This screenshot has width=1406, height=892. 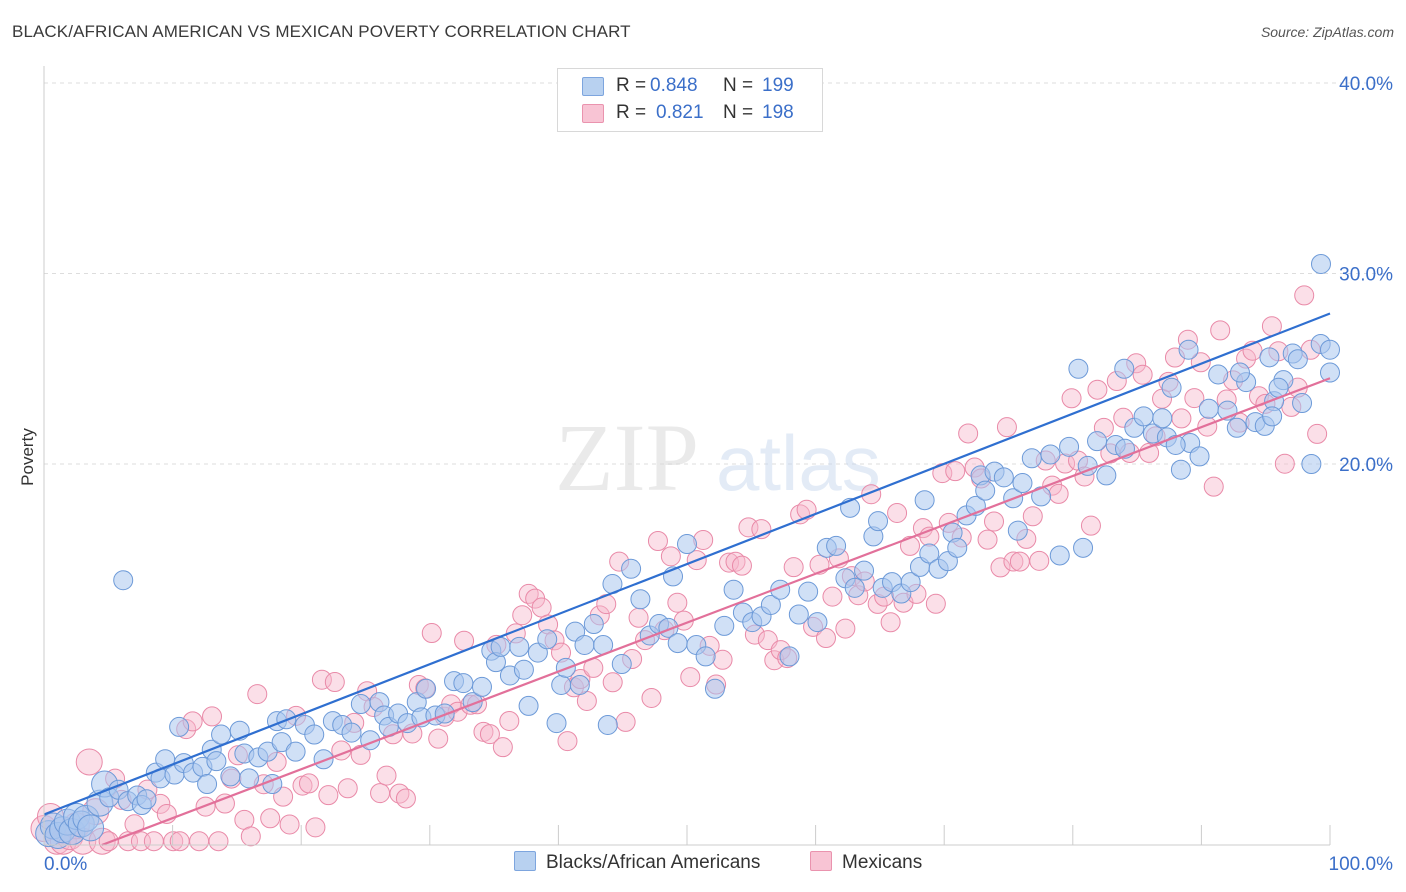 I want to click on x-tick-label: 100.0%, so click(x=1361, y=864).